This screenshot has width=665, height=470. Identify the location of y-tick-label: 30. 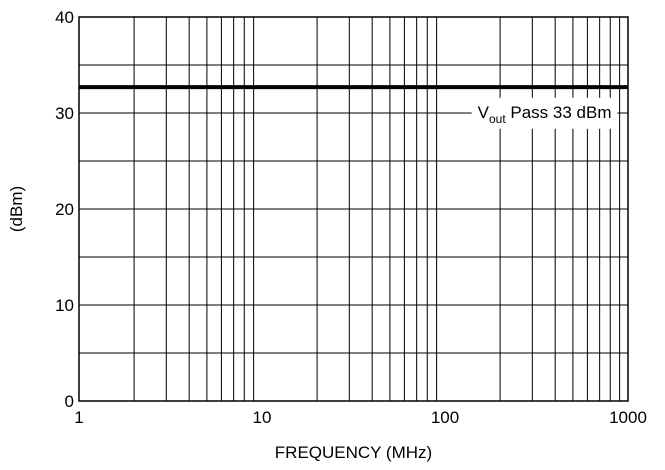
(64, 113).